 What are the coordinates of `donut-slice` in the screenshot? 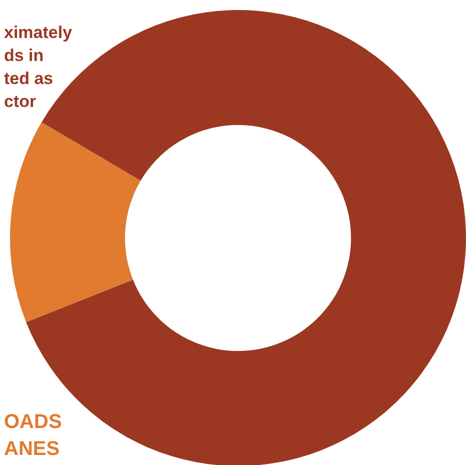 It's located at (75, 222).